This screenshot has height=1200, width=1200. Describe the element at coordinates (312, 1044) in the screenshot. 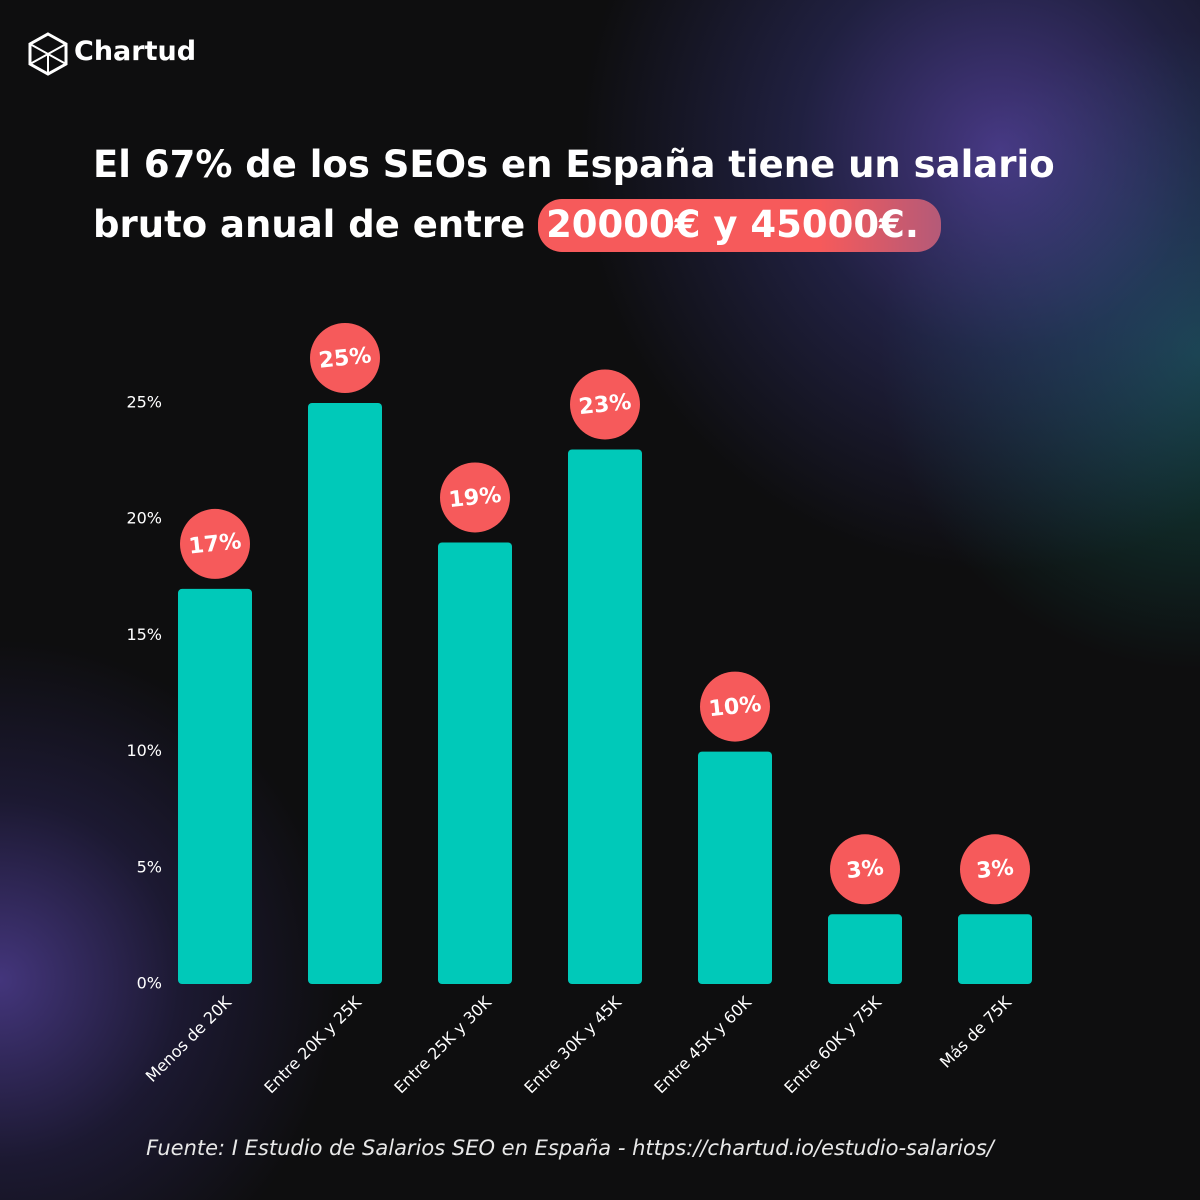

I see `x-tick-label: Entre 20K y 25K` at that location.